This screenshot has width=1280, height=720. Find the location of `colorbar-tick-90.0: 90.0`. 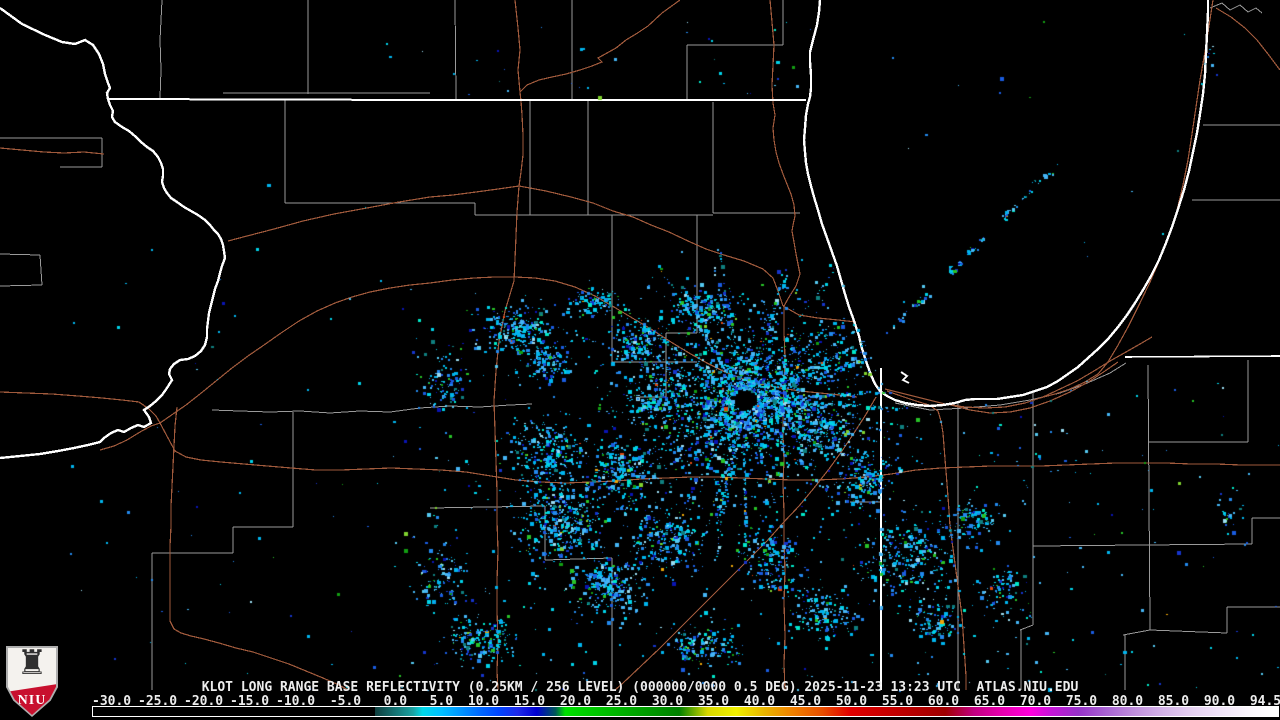

colorbar-tick-90.0: 90.0 is located at coordinates (1216, 701).